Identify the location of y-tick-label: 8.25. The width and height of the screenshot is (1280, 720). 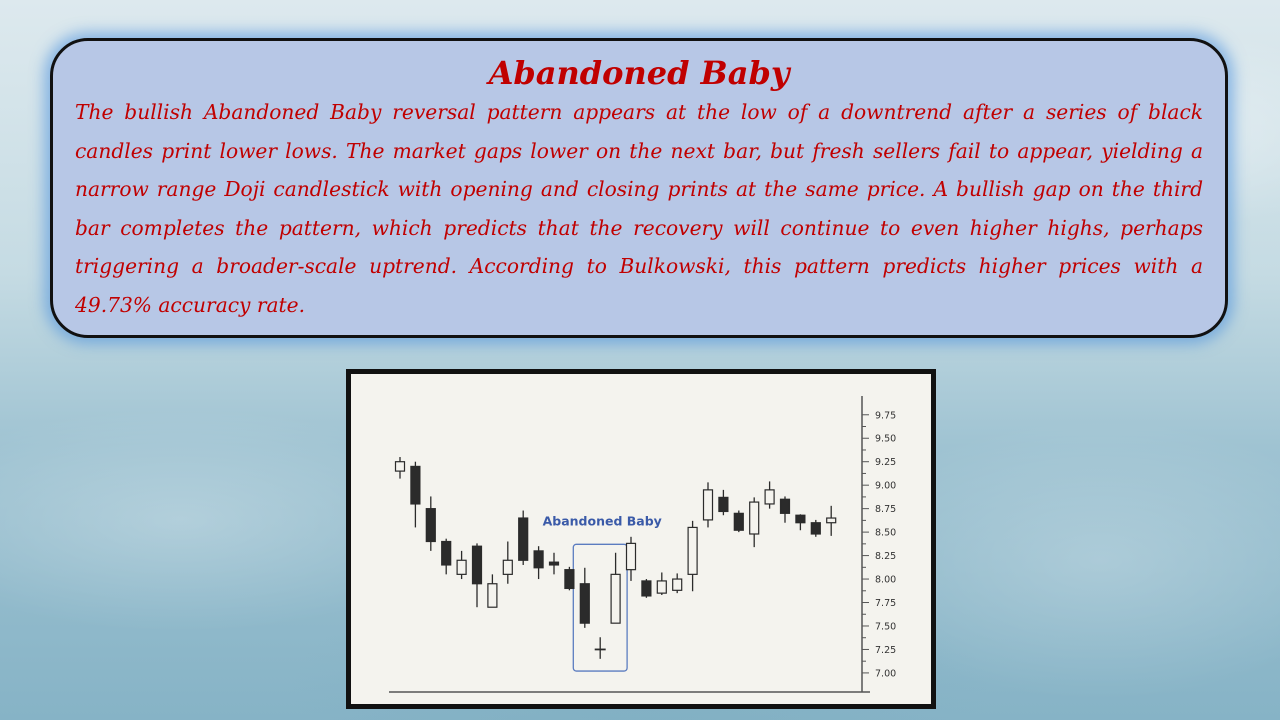
(885, 556).